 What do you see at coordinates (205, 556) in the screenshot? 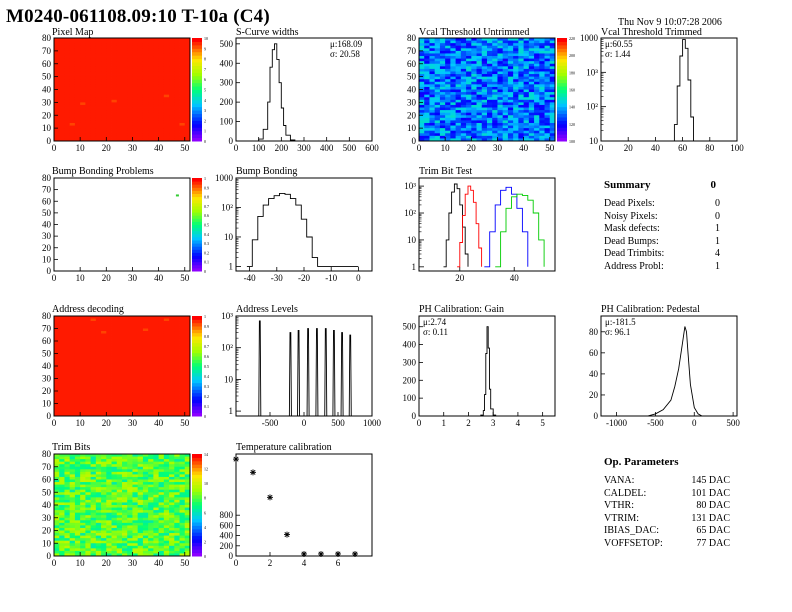
I see `palette-label: 0` at bounding box center [205, 556].